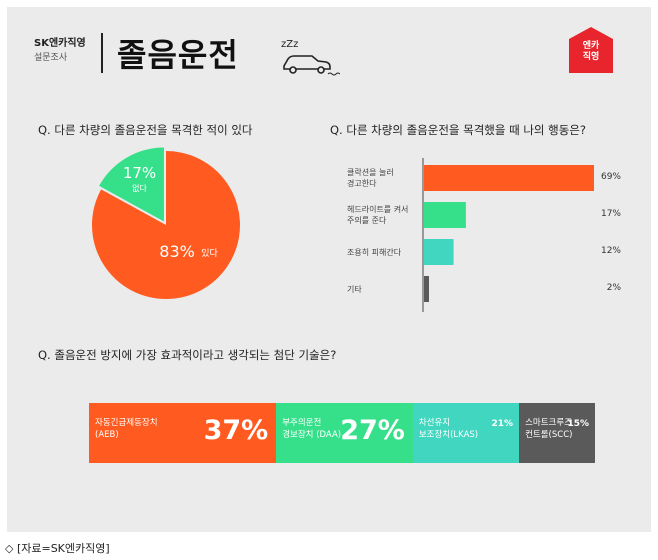 The image size is (658, 560). I want to click on reaction-bar-category: 헤드라이트를 켜서 주의를 준다, so click(378, 215).